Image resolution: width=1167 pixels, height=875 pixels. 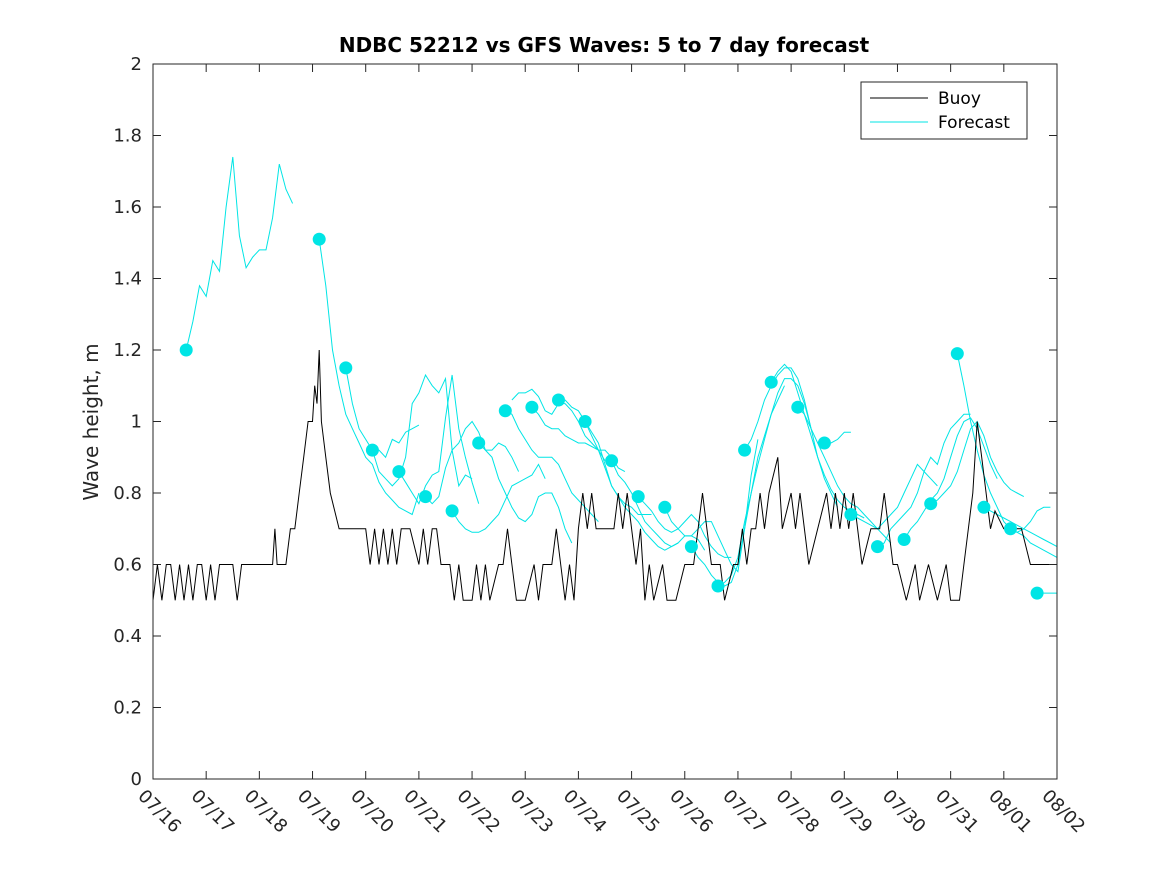 I want to click on y-tick-label: 0.4, so click(x=127, y=636).